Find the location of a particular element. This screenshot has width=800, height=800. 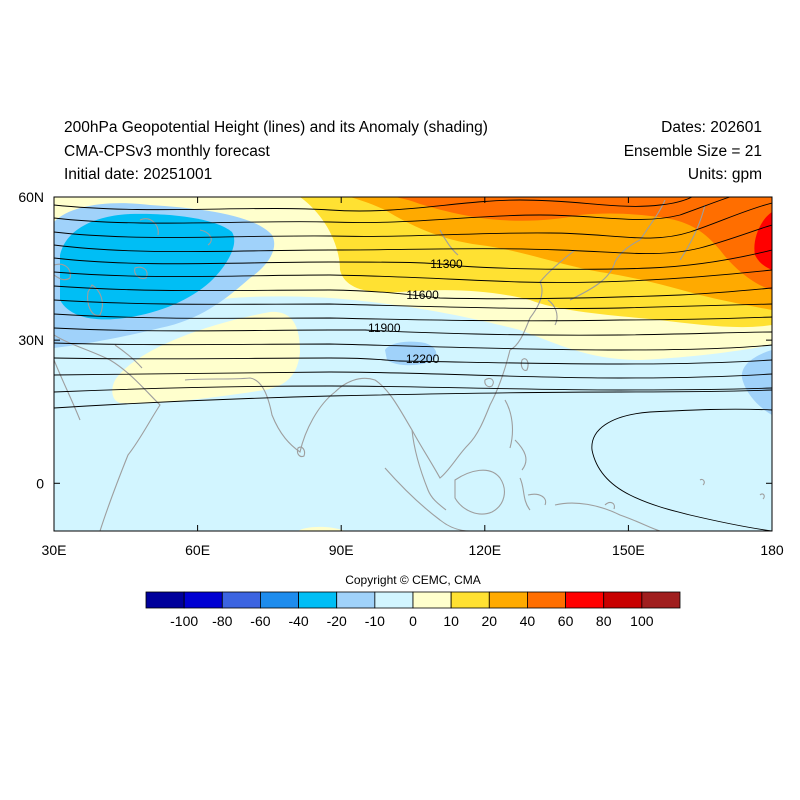

colorbar-label: 100 is located at coordinates (642, 621).